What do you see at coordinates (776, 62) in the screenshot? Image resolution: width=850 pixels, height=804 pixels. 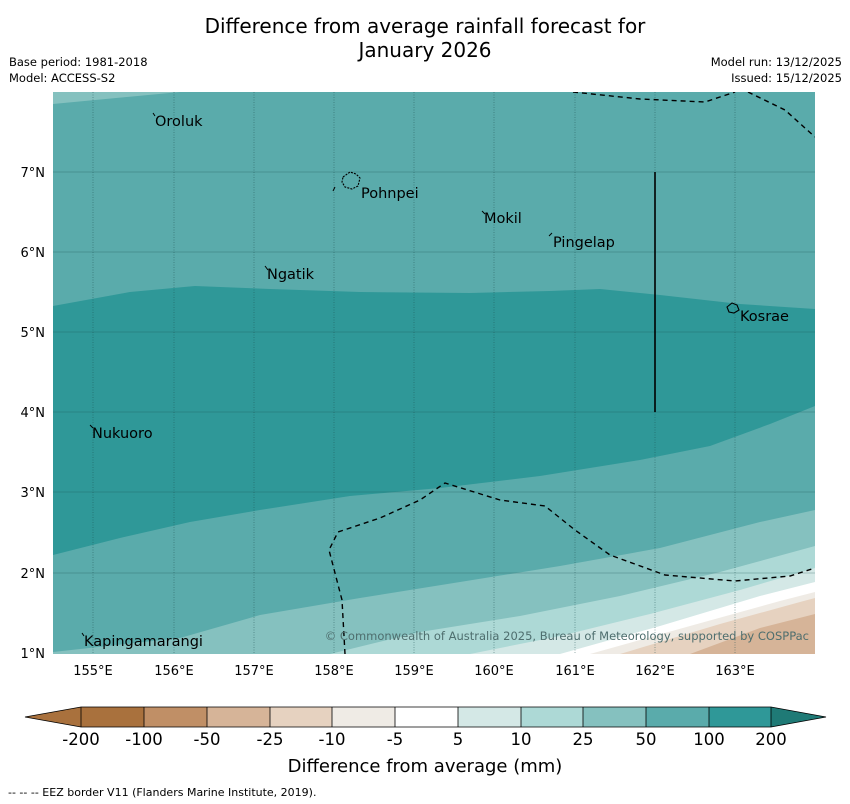 I see `model-run: Model run: 13/12/2025` at bounding box center [776, 62].